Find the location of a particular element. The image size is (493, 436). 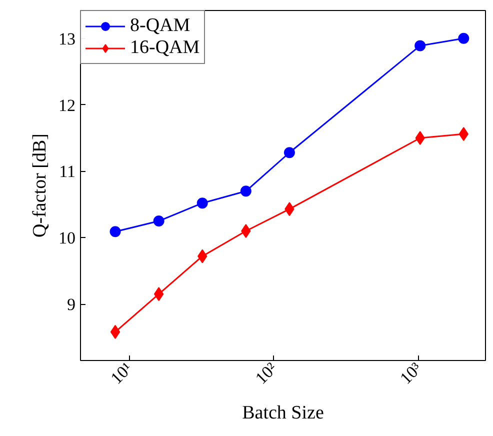

x-tick-label: 10³ is located at coordinates (411, 373).